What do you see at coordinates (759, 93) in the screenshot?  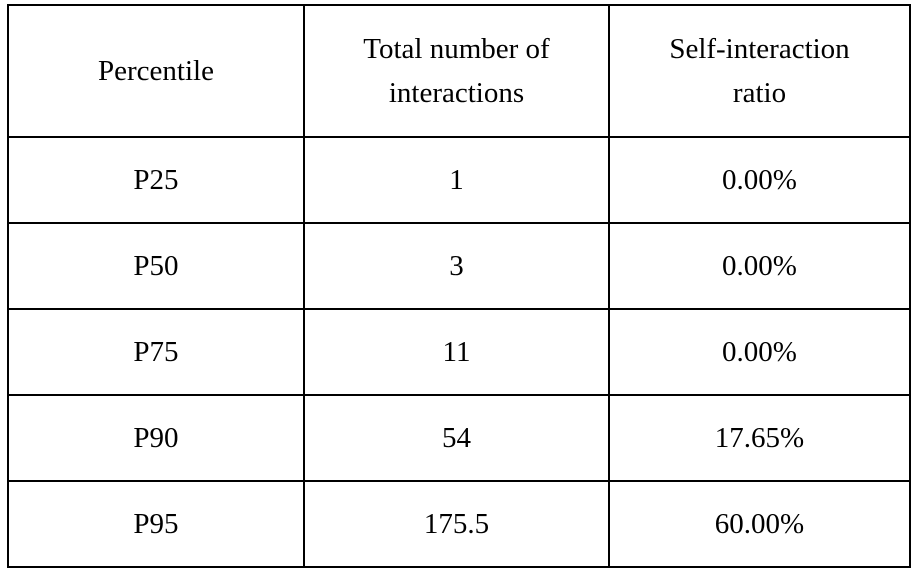 I see `header-self-interaction-ratio-line2: ratio` at bounding box center [759, 93].